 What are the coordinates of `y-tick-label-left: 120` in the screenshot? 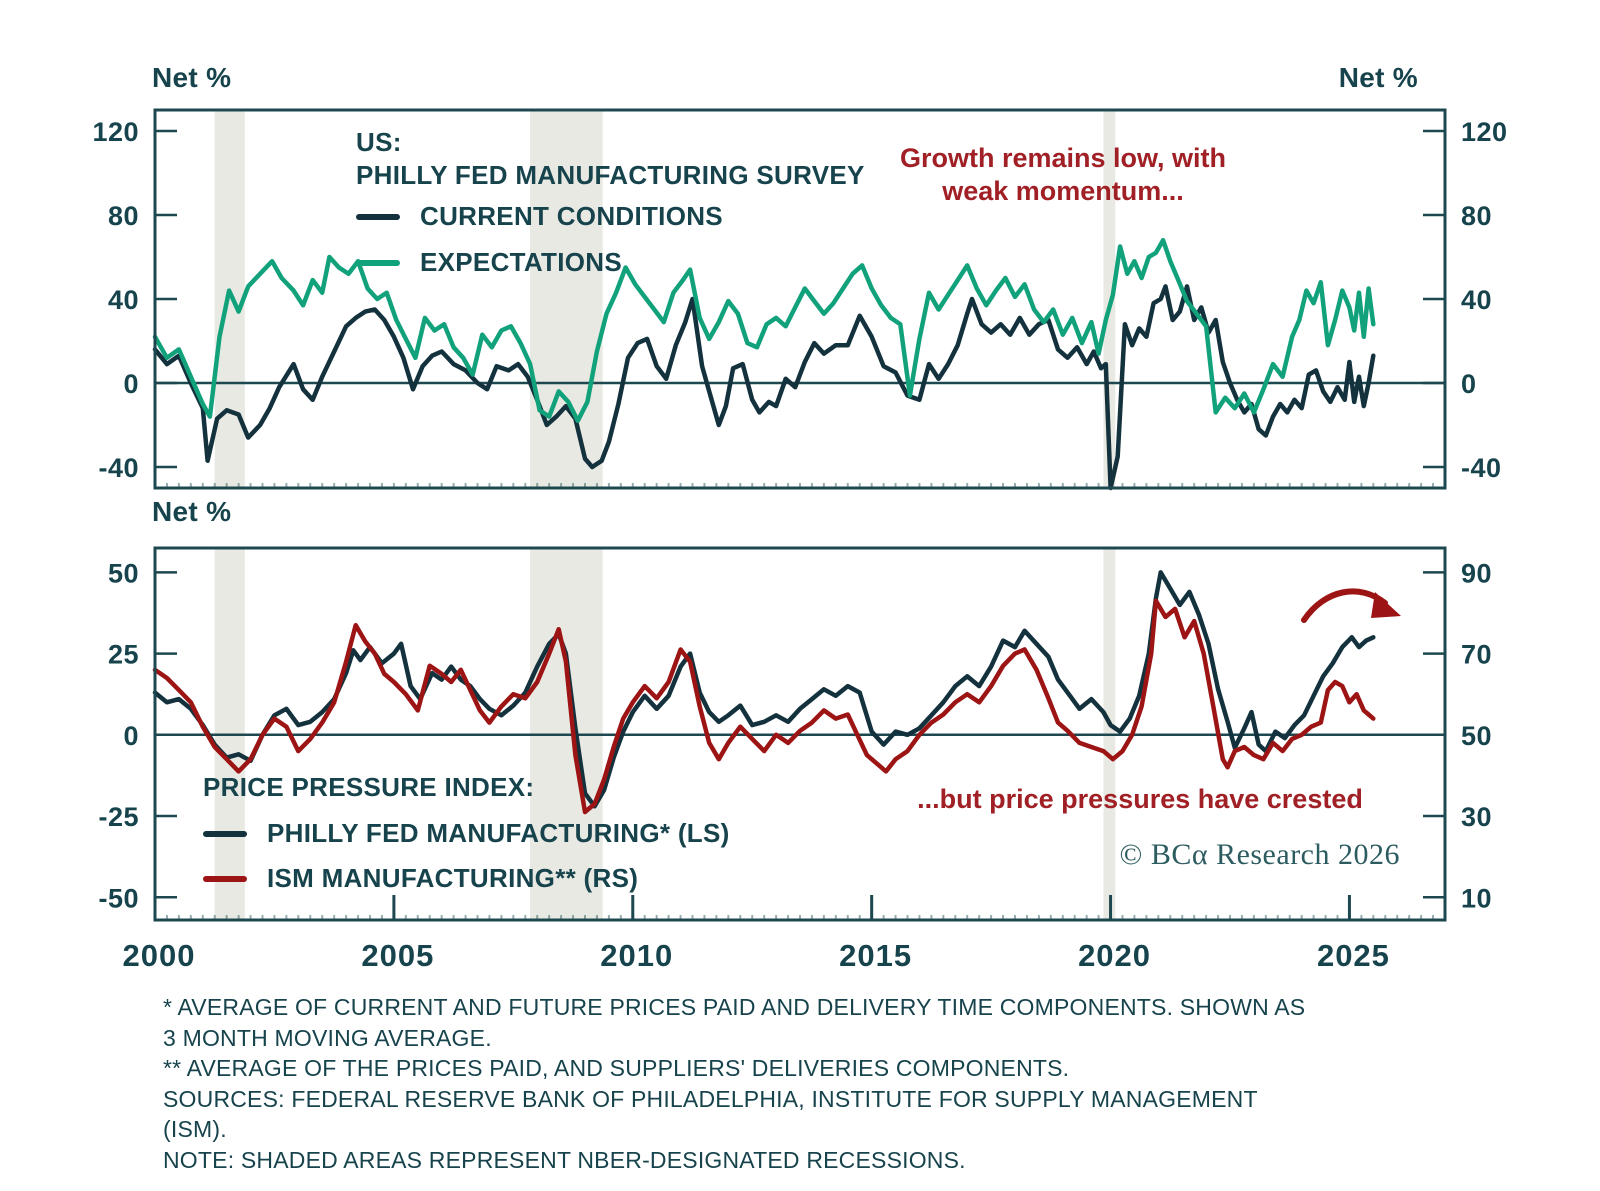 It's located at (115, 132).